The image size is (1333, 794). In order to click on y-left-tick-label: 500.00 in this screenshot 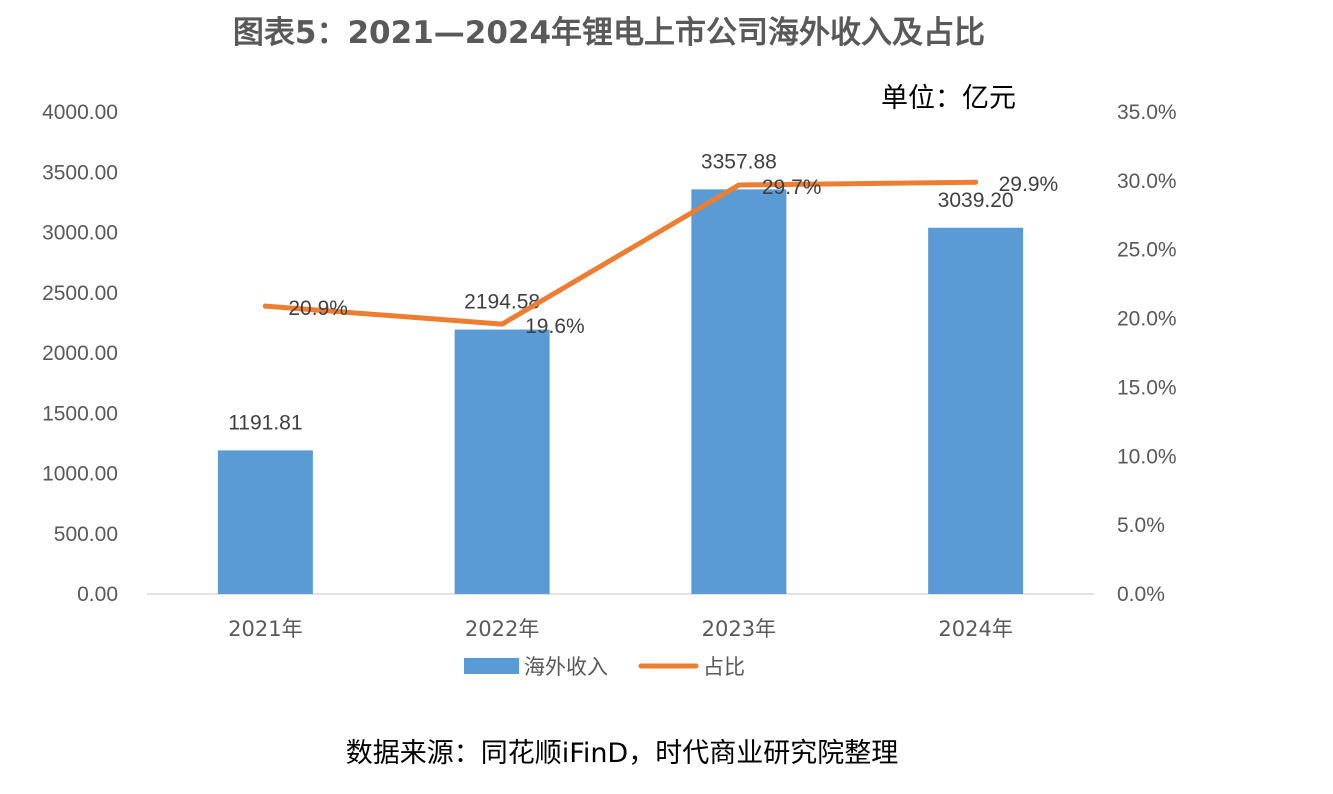, I will do `click(86, 534)`.